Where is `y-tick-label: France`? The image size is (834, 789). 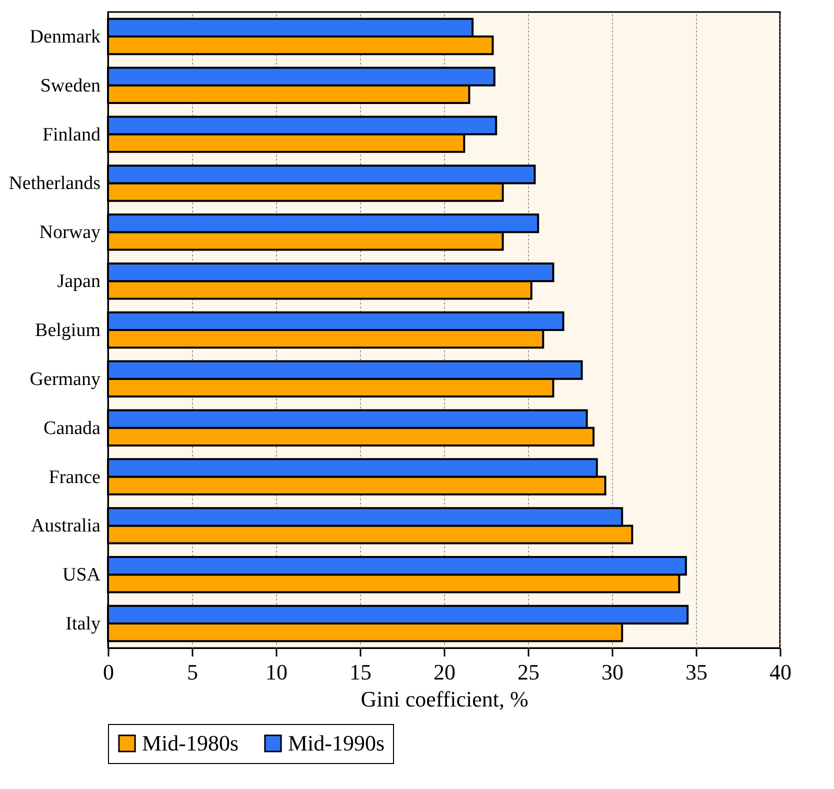
y-tick-label: France is located at coordinates (74, 477).